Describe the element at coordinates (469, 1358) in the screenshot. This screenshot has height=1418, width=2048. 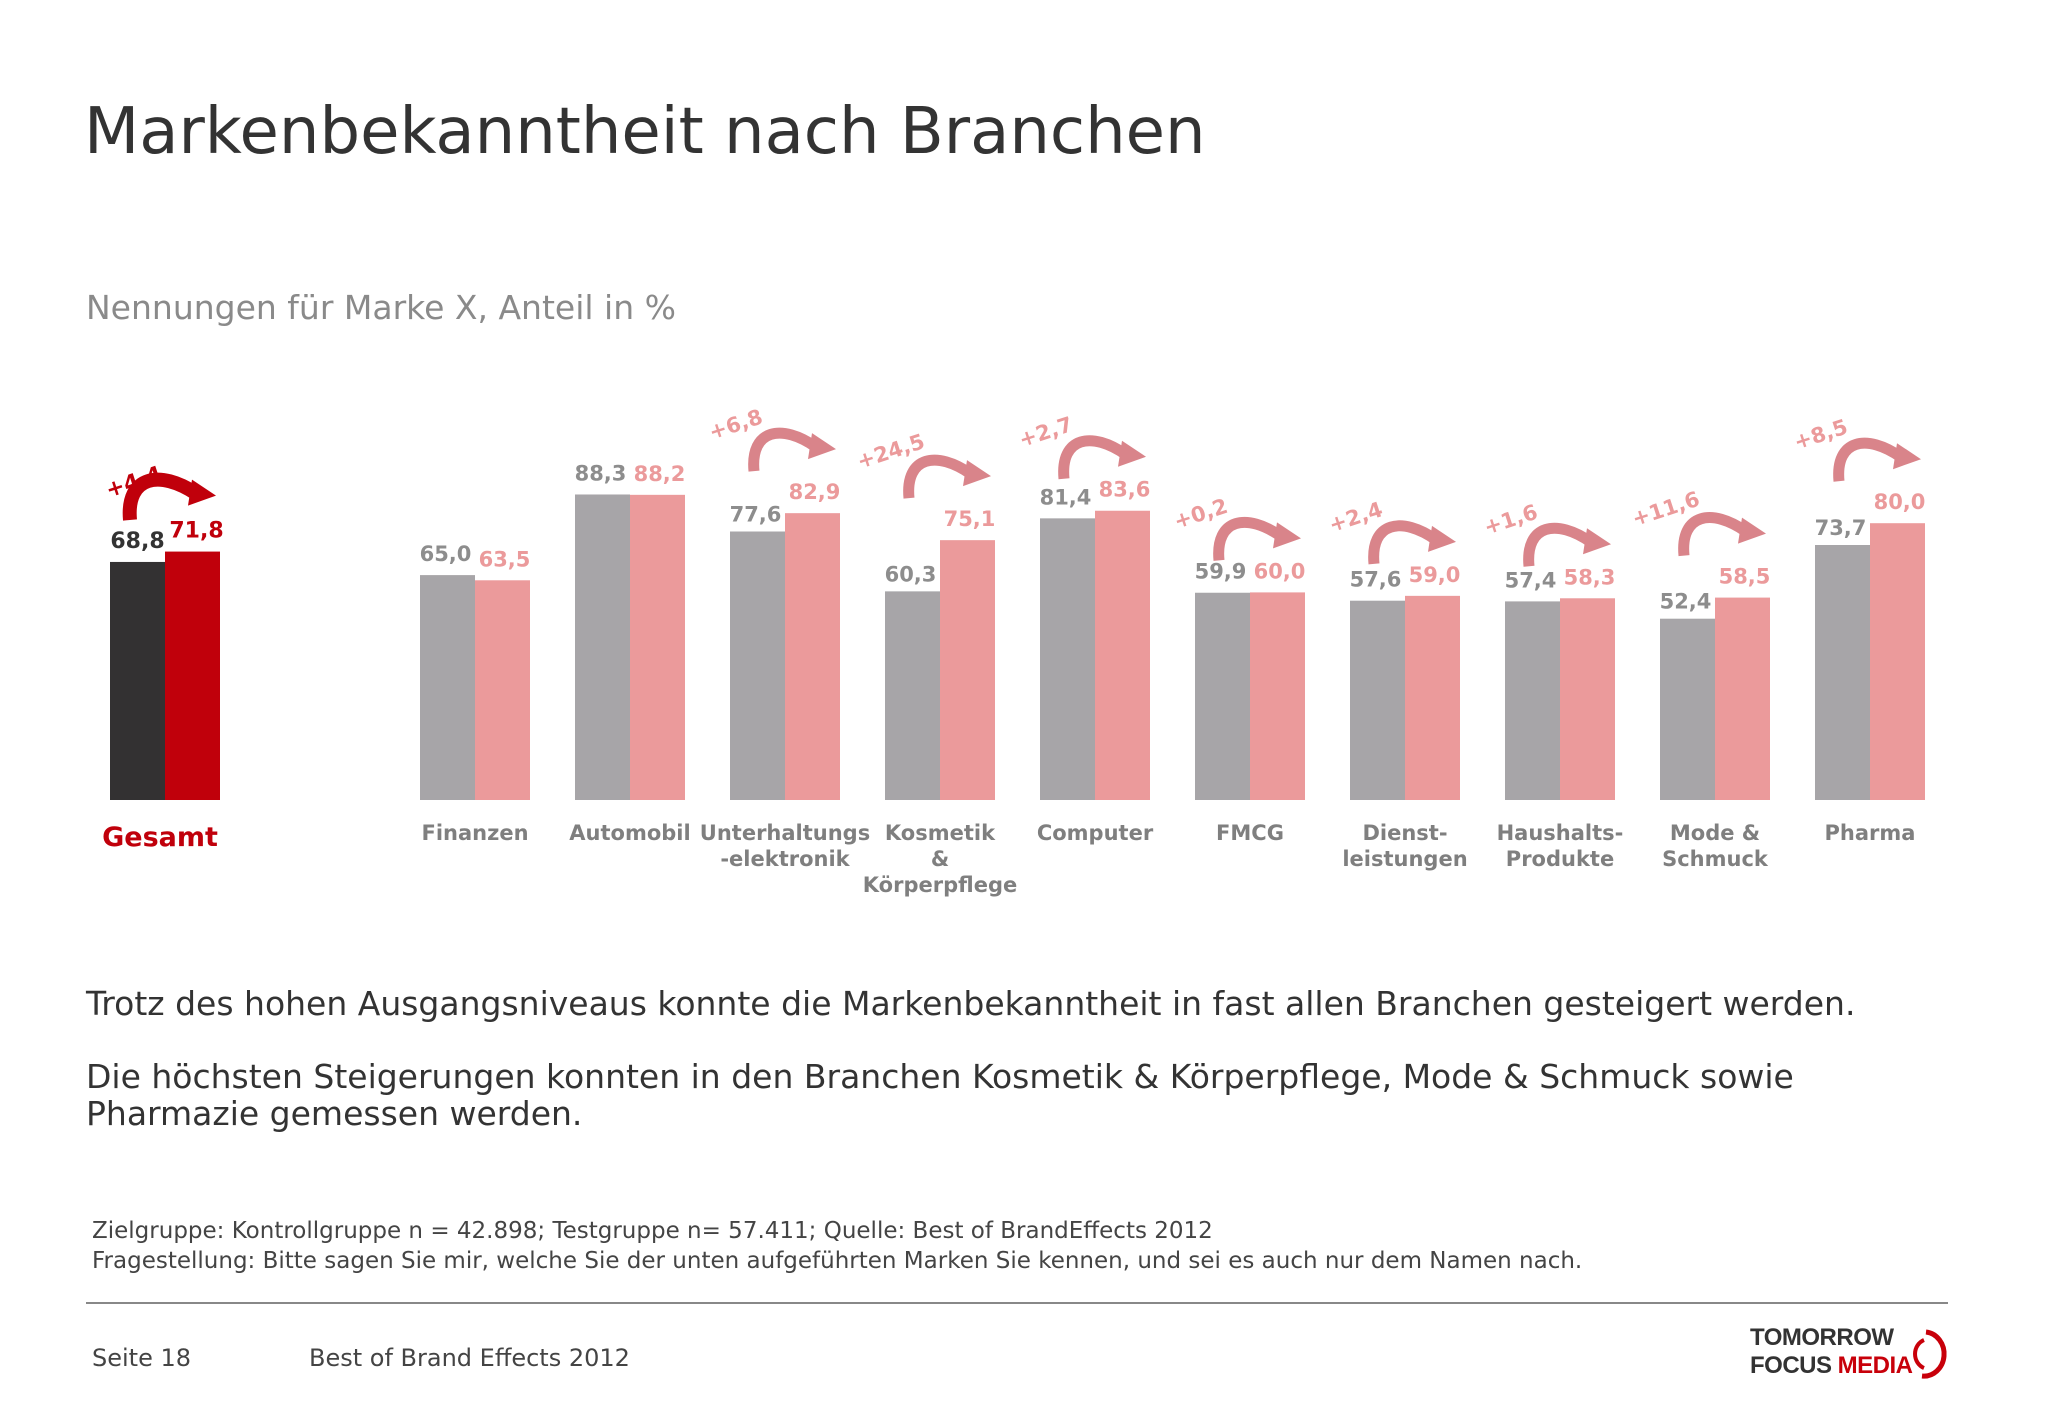
I see `document-title: Best of Brand Effects 2012` at that location.